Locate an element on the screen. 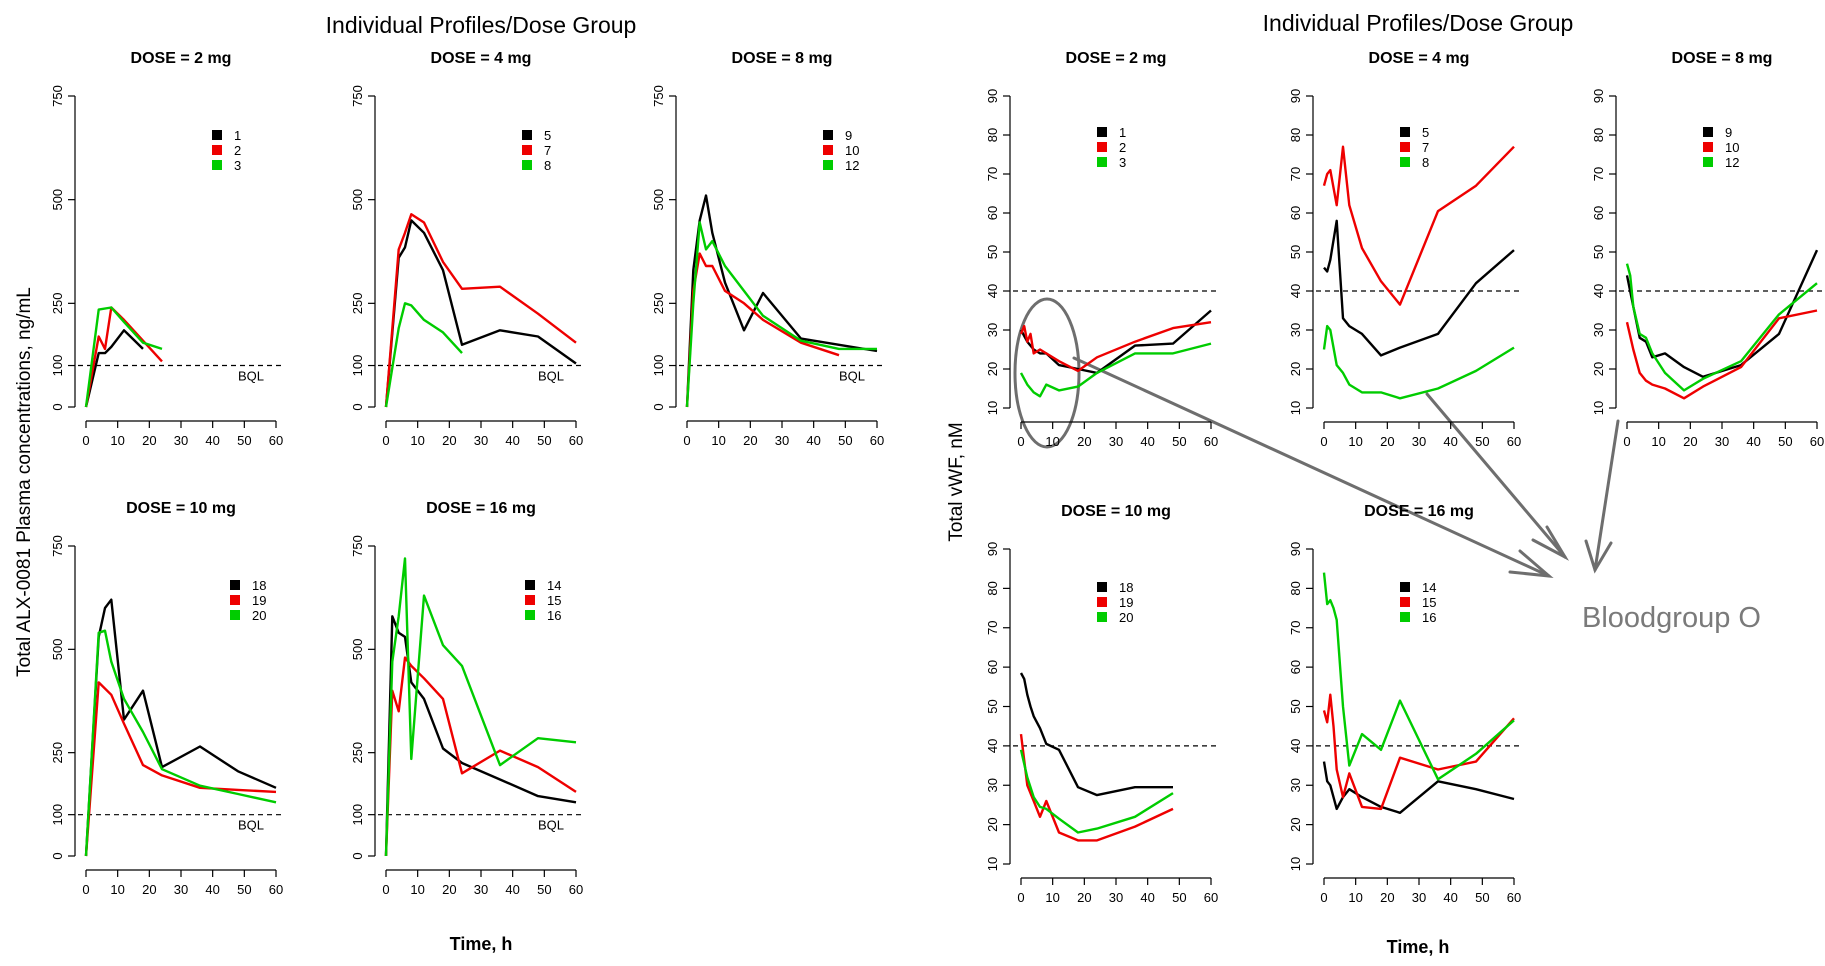 The height and width of the screenshot is (966, 1825). right-figure-ylabel: Total vWF, nM is located at coordinates (956, 481).